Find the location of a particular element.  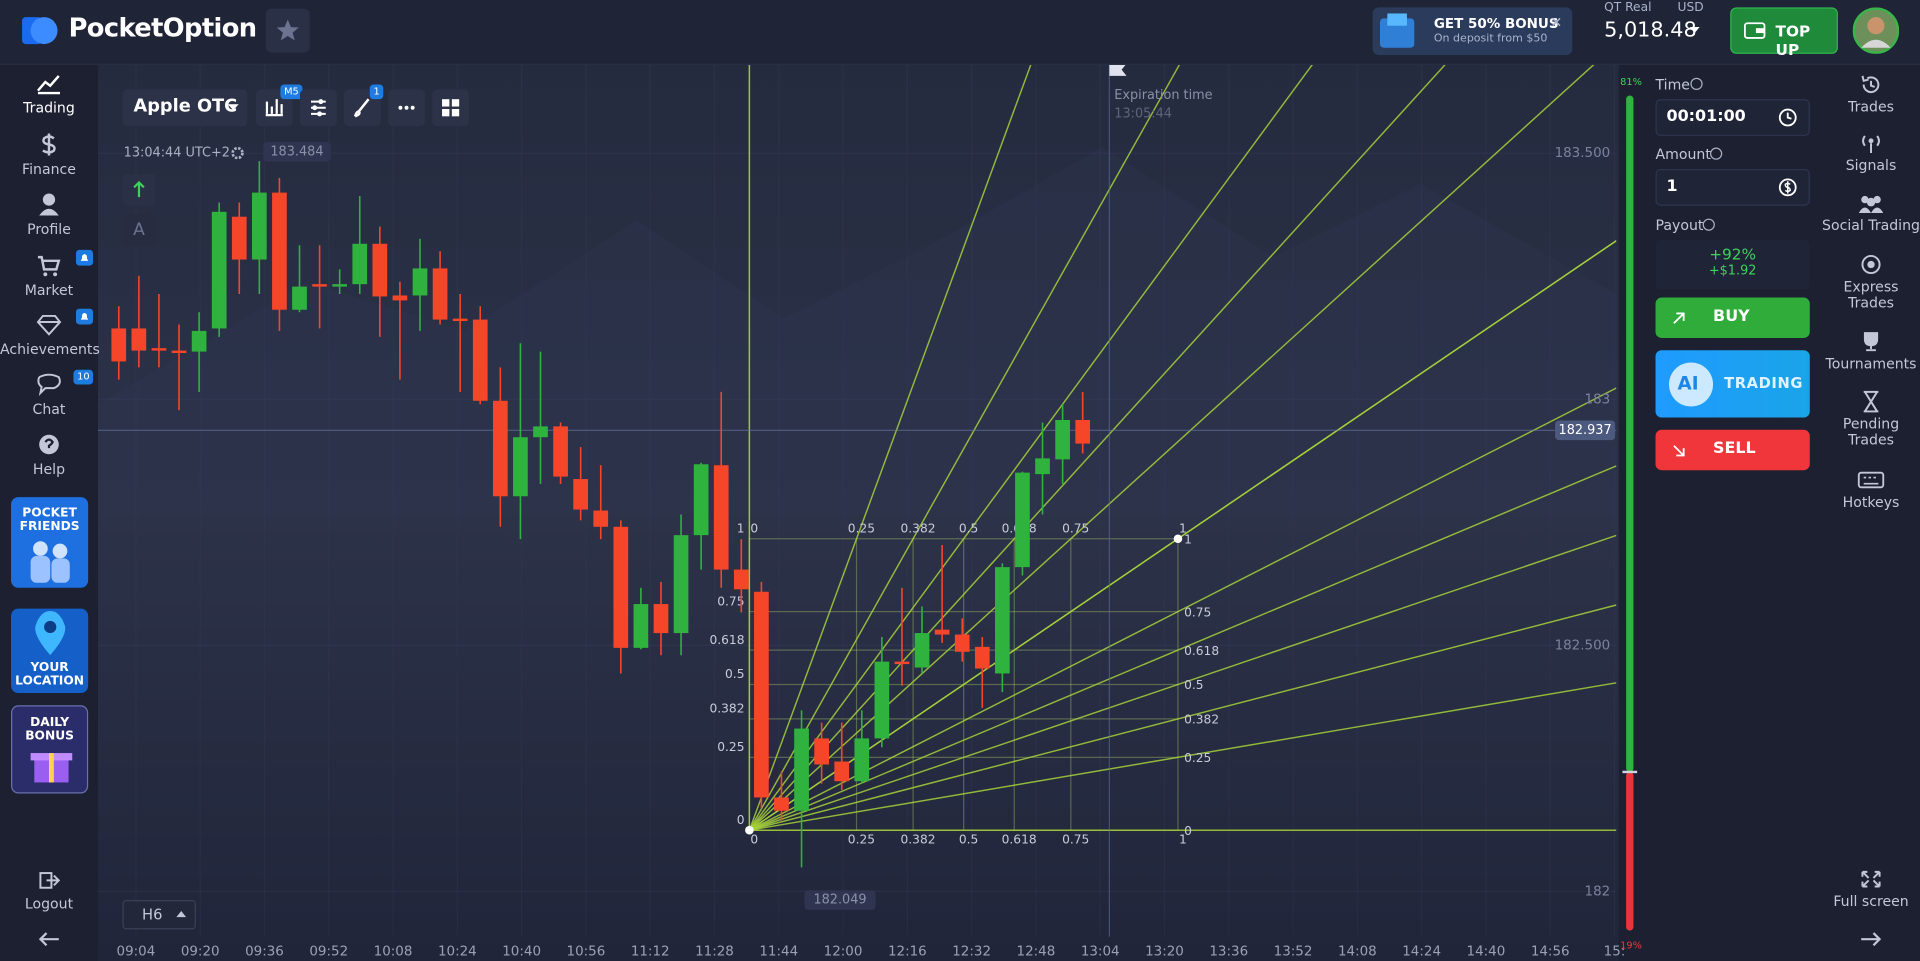

nav-fullscreen: Full screen is located at coordinates (1871, 889).